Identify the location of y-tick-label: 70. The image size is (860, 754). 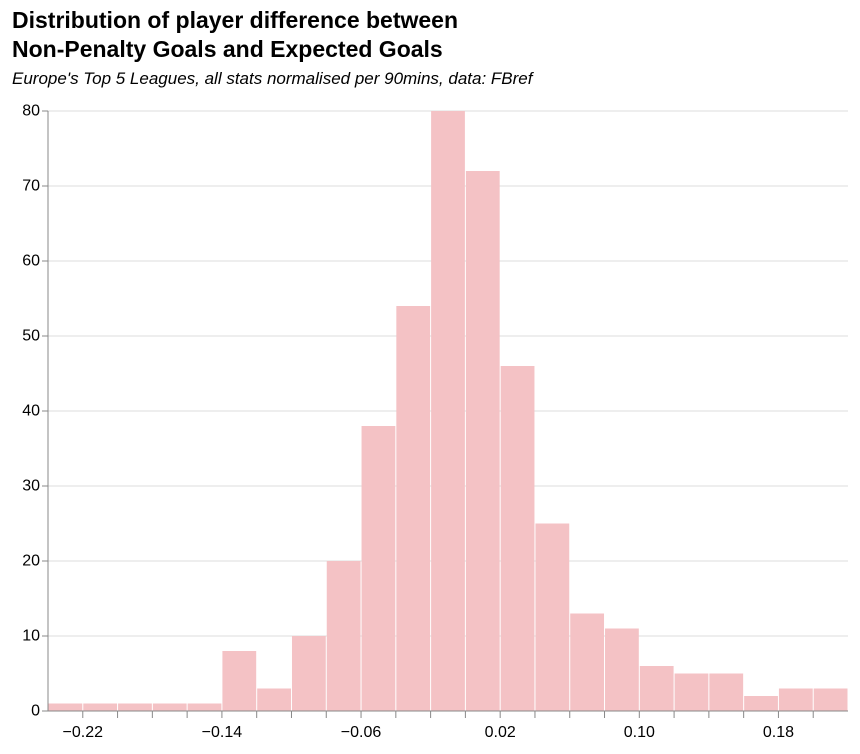
(31, 186).